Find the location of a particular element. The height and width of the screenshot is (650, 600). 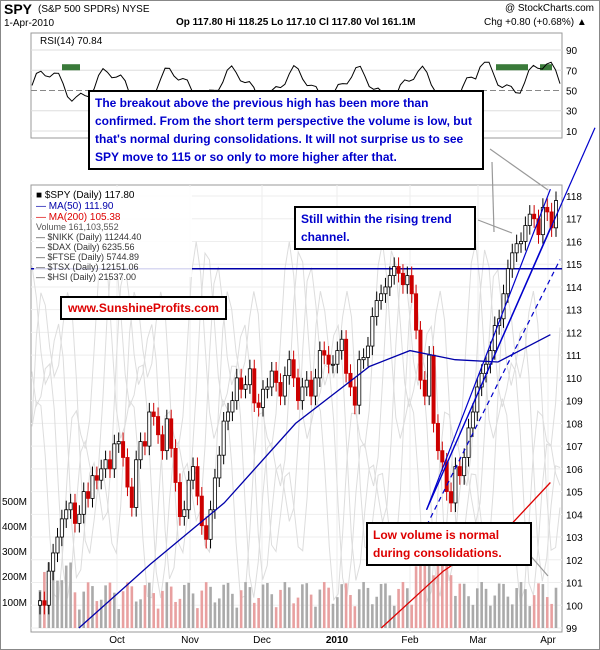

price-tick-label: 102 is located at coordinates (574, 561).